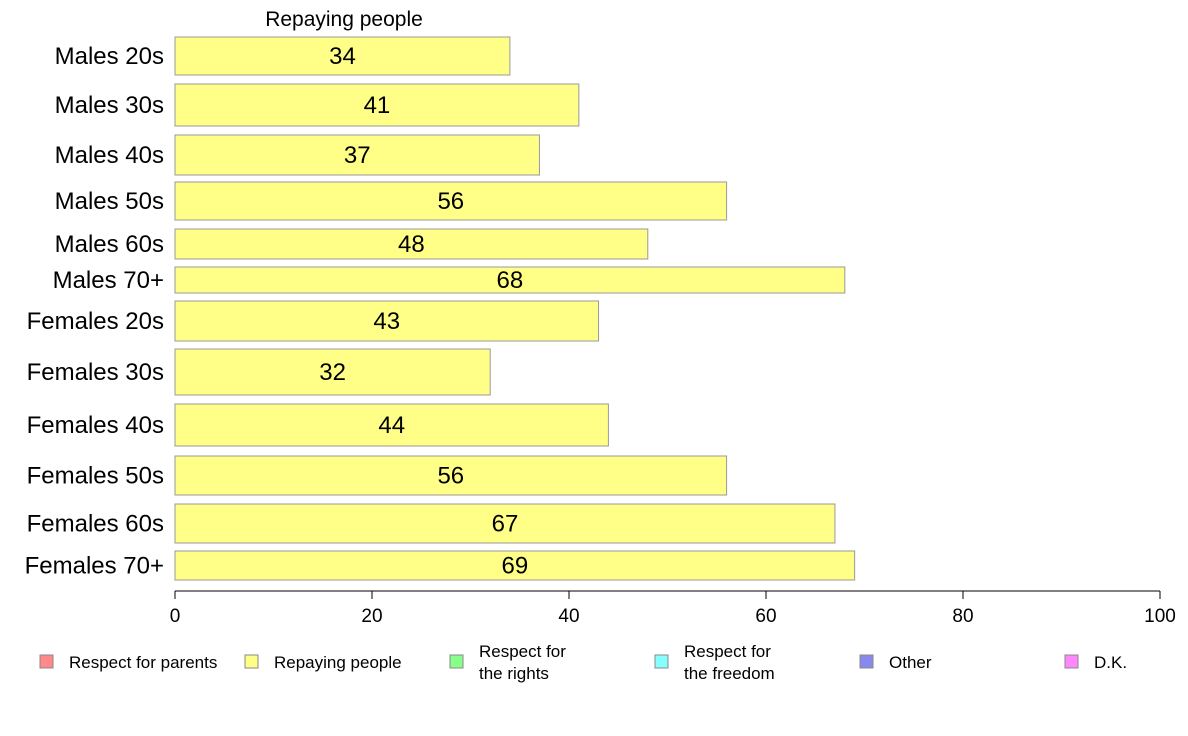 Image resolution: width=1188 pixels, height=736 pixels. What do you see at coordinates (175, 616) in the screenshot?
I see `x-tick-label: 0` at bounding box center [175, 616].